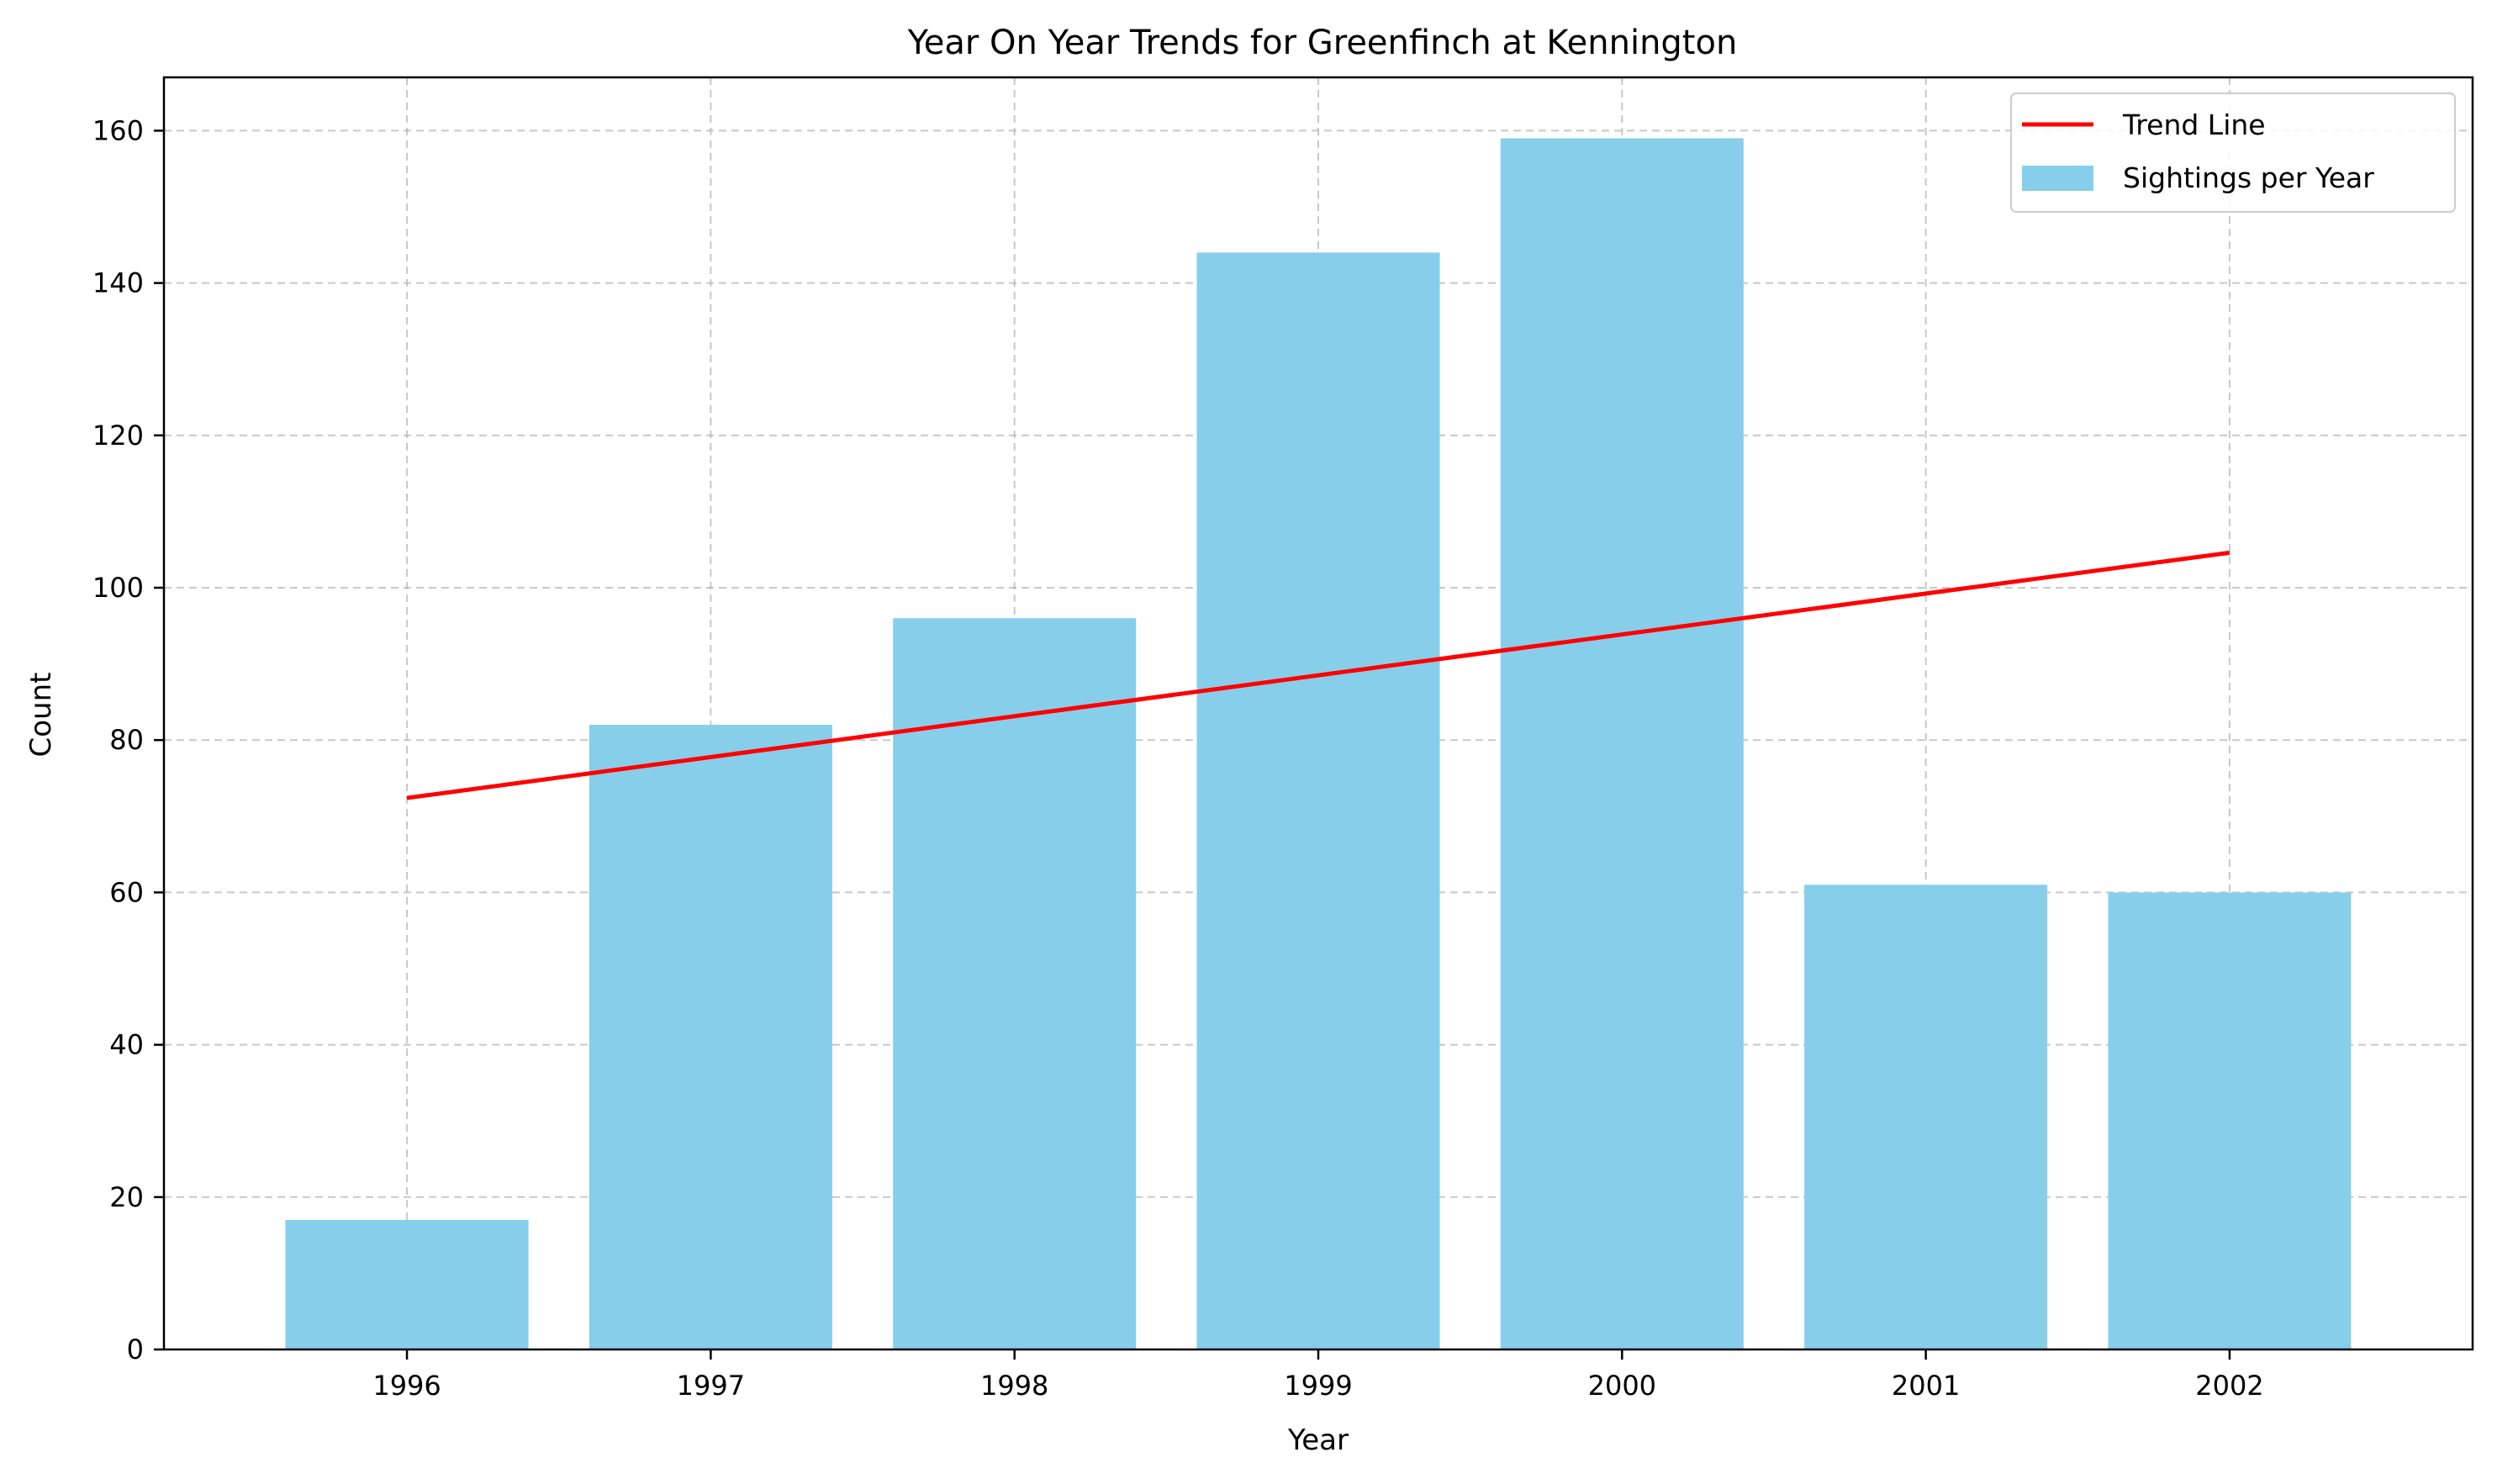 Image resolution: width=2497 pixels, height=1484 pixels. I want to click on y-tick-label: 140, so click(118, 283).